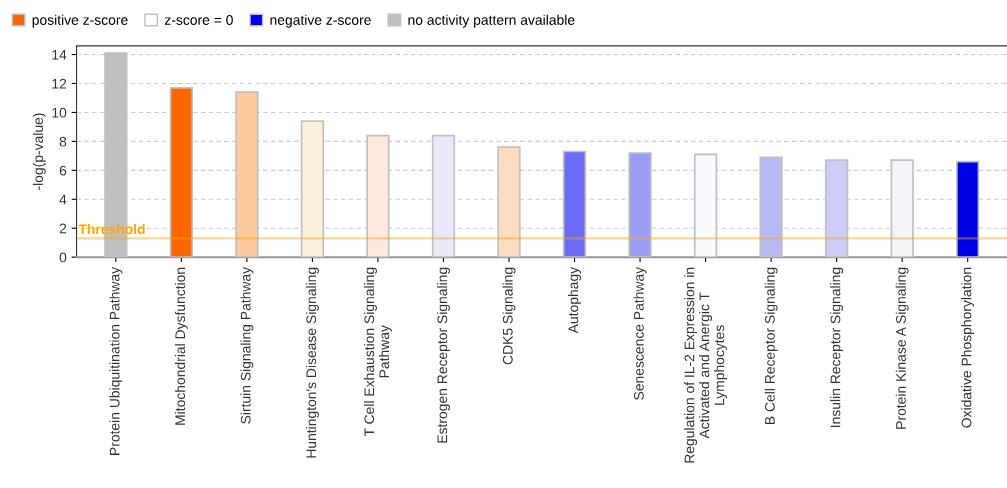  Describe the element at coordinates (312, 362) in the screenshot. I see `x-tick-label: Huntington's Disease Signaling` at that location.